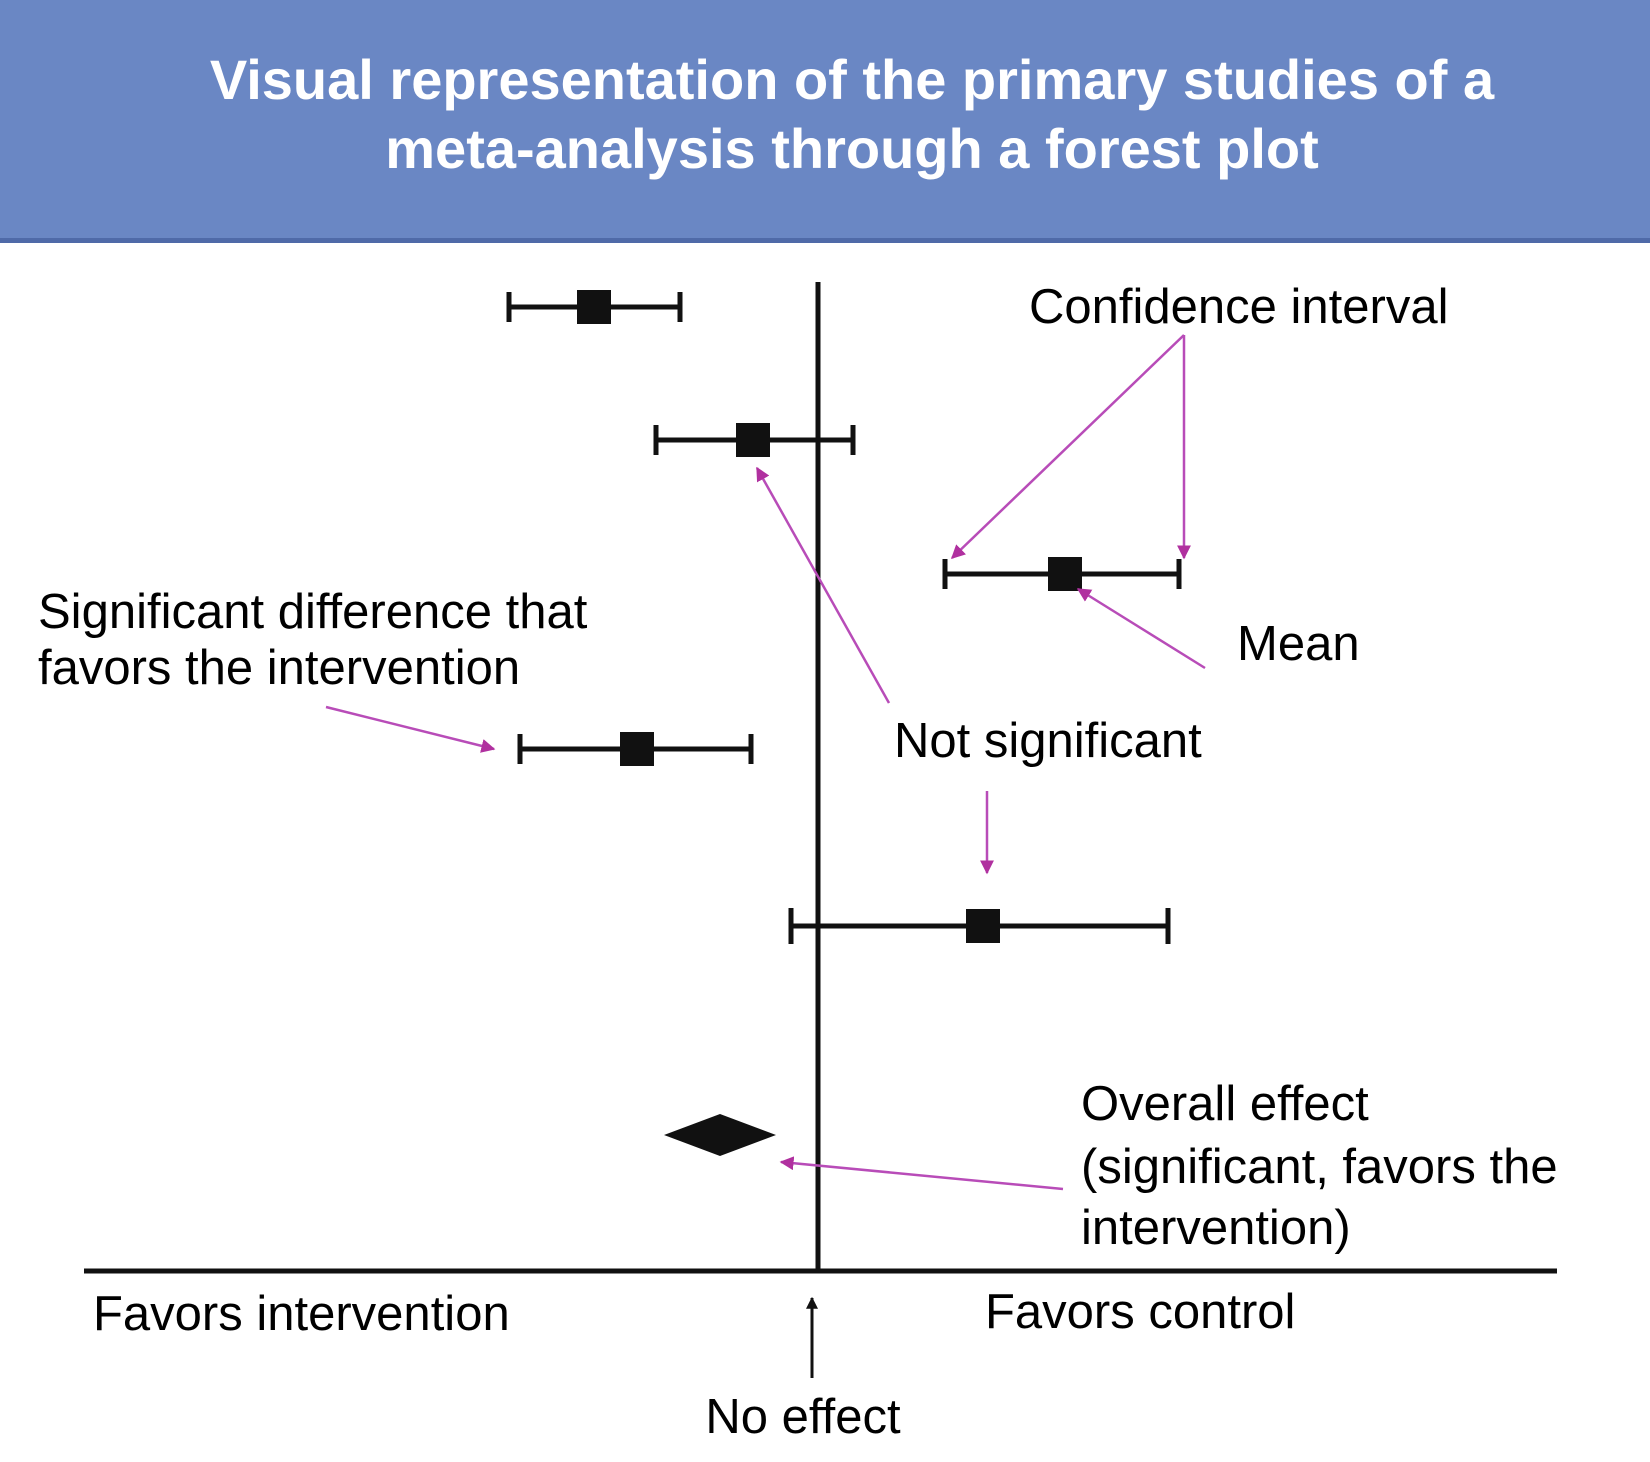 Image resolution: width=1650 pixels, height=1462 pixels. What do you see at coordinates (852, 148) in the screenshot?
I see `title-line: meta-analysis through a forest plot` at bounding box center [852, 148].